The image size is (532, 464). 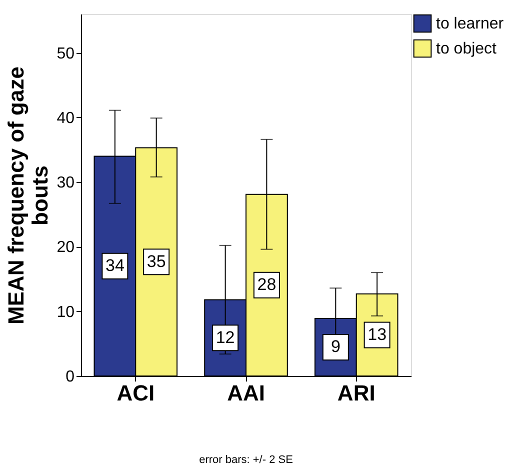 What do you see at coordinates (65, 53) in the screenshot?
I see `y-tick-label: 50` at bounding box center [65, 53].